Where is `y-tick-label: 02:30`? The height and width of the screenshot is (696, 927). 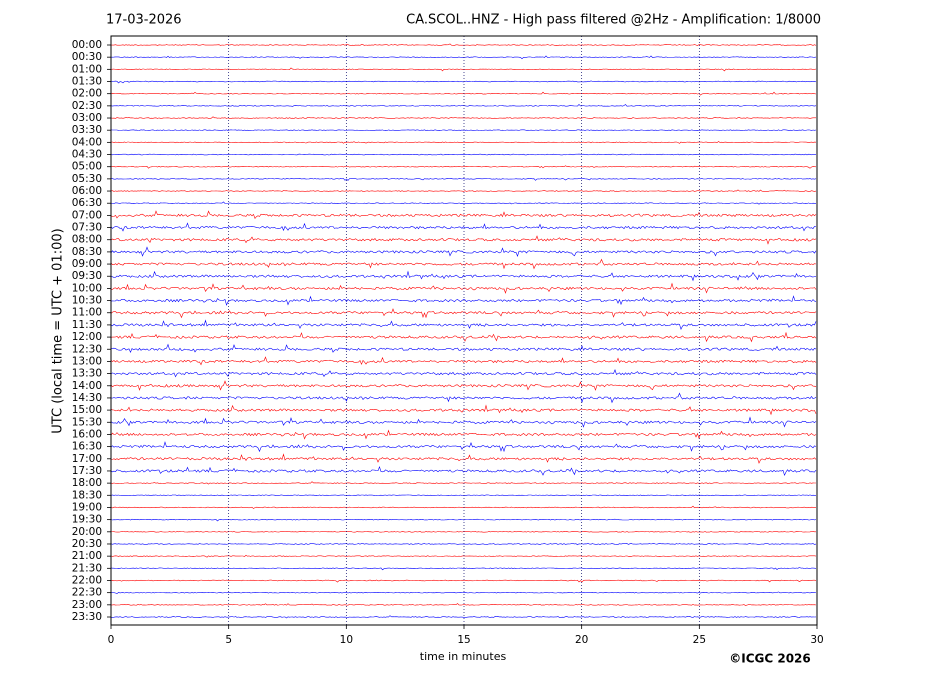 y-tick-label: 02:30 is located at coordinates (87, 106).